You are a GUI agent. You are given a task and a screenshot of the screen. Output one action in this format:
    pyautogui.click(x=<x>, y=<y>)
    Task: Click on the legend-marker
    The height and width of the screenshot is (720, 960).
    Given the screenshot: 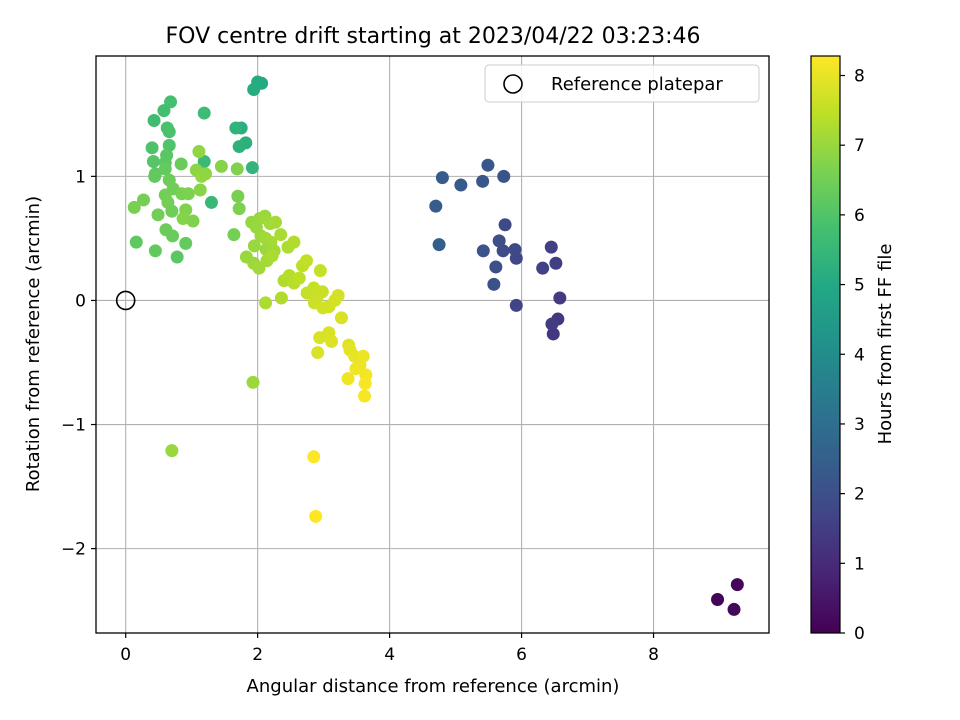 What is the action you would take?
    pyautogui.click(x=513, y=84)
    